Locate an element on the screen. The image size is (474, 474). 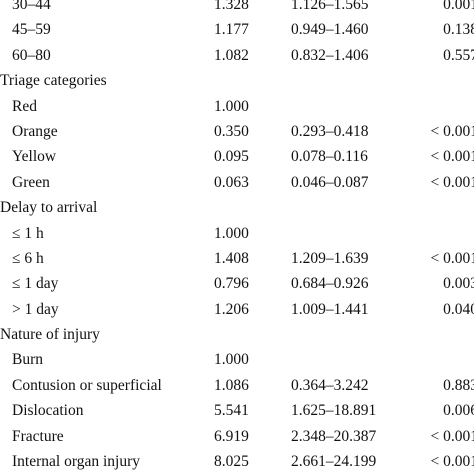
p-value-cell: 0.003 is located at coordinates (458, 284).